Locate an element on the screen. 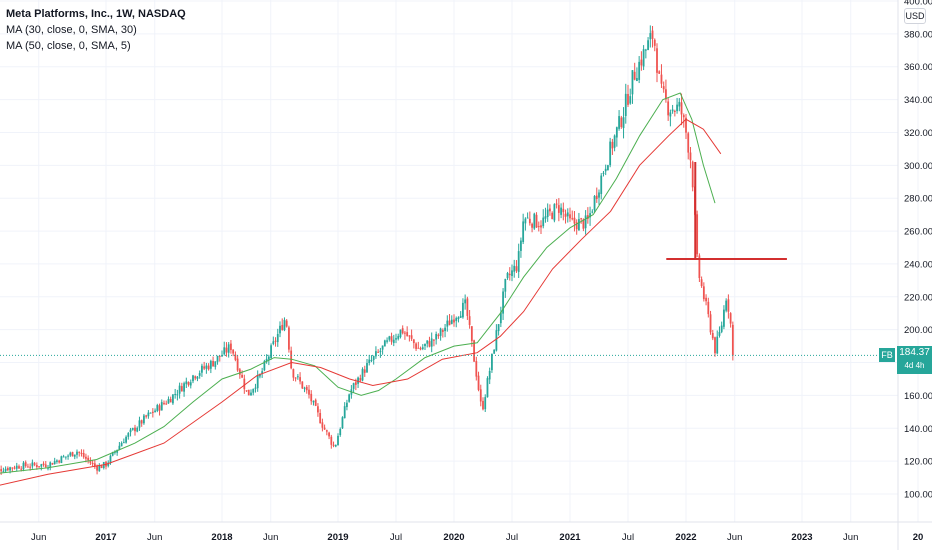 The height and width of the screenshot is (555, 932). legend-ma-30: MA (30, close, 0, SMA, 30) is located at coordinates (71, 30).